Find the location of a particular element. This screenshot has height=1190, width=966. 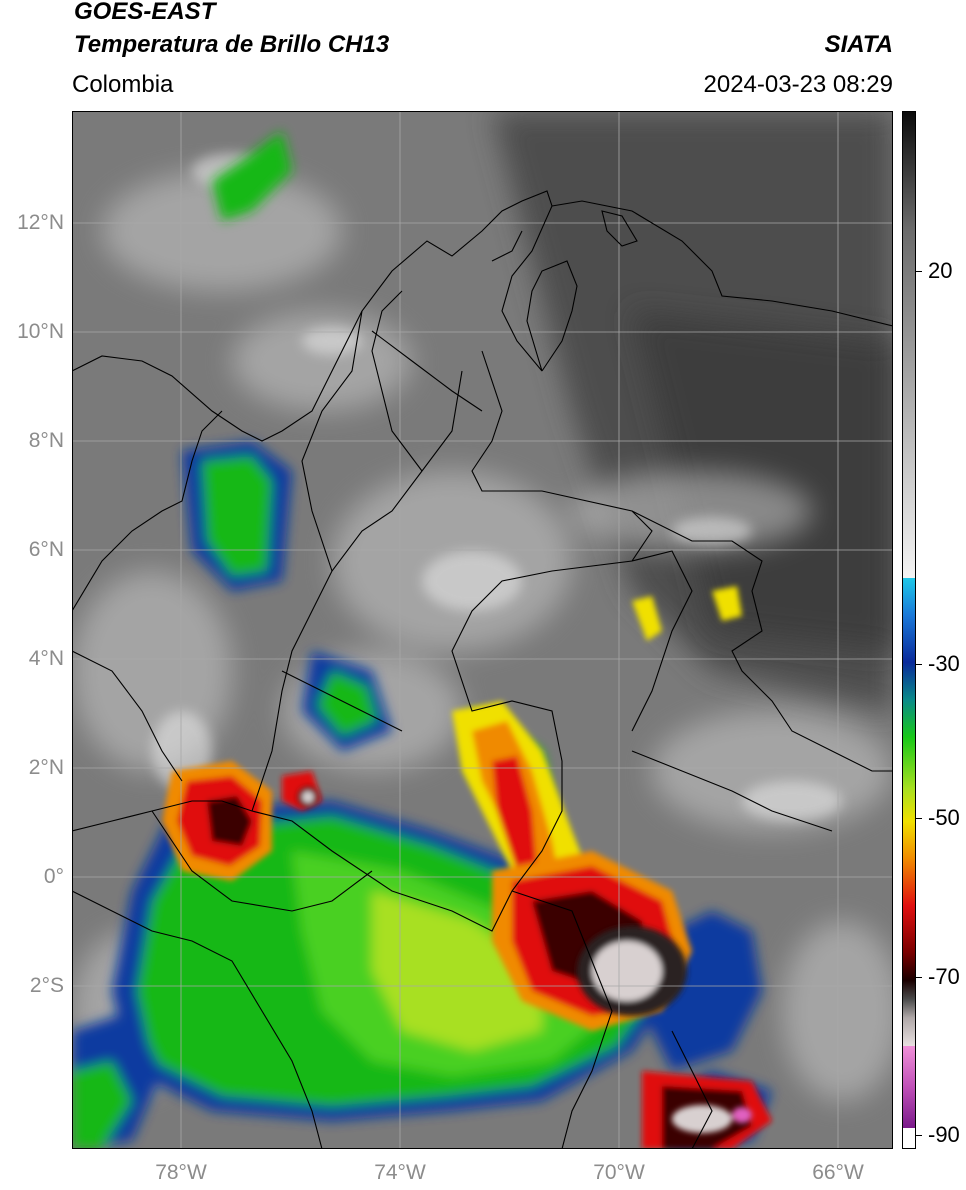

lat-label-10n: 10°N is located at coordinates (40, 331).